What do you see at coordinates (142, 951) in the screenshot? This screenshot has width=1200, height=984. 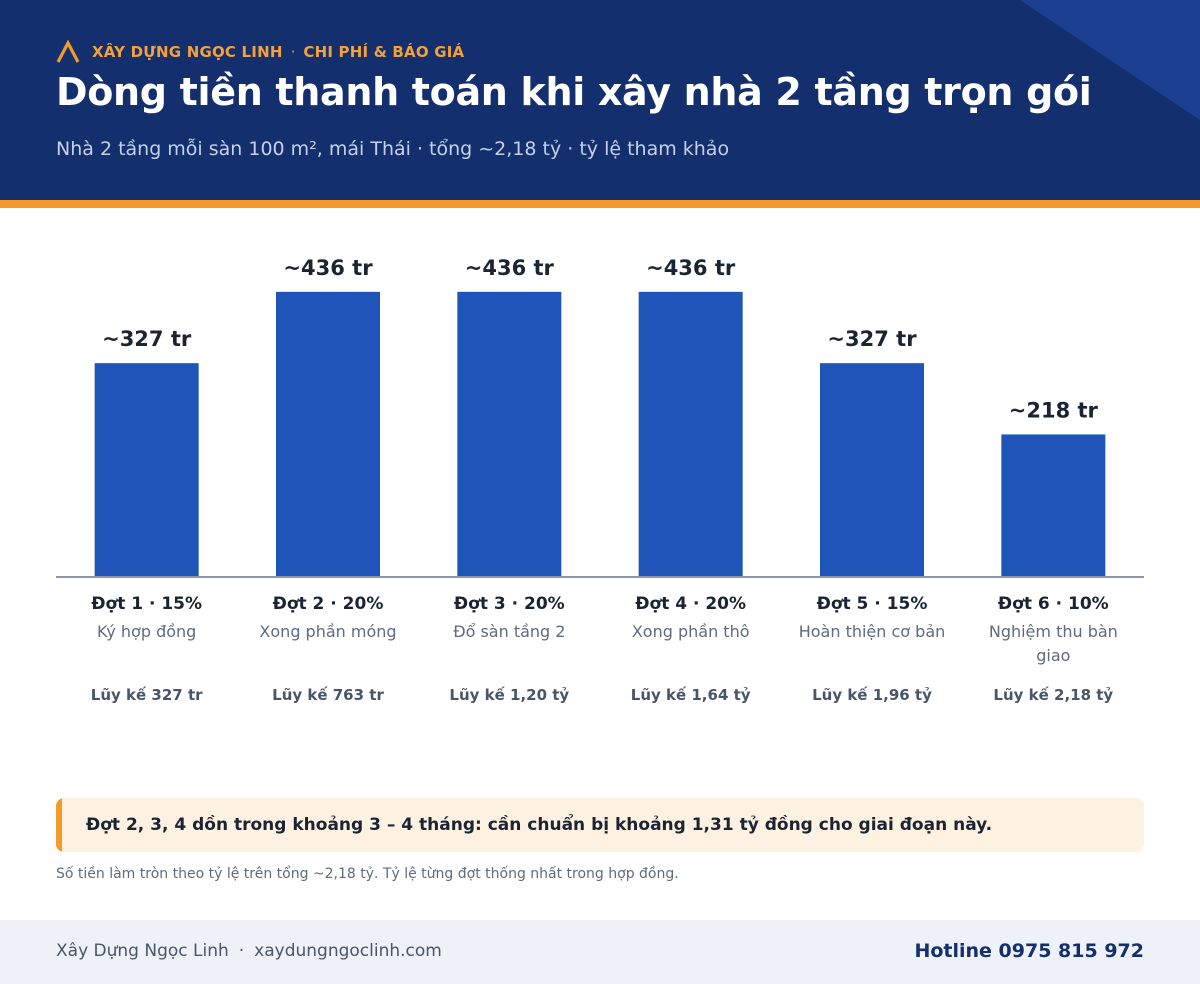 I see `footer-company: Xây Dựng Ngọc Linh` at bounding box center [142, 951].